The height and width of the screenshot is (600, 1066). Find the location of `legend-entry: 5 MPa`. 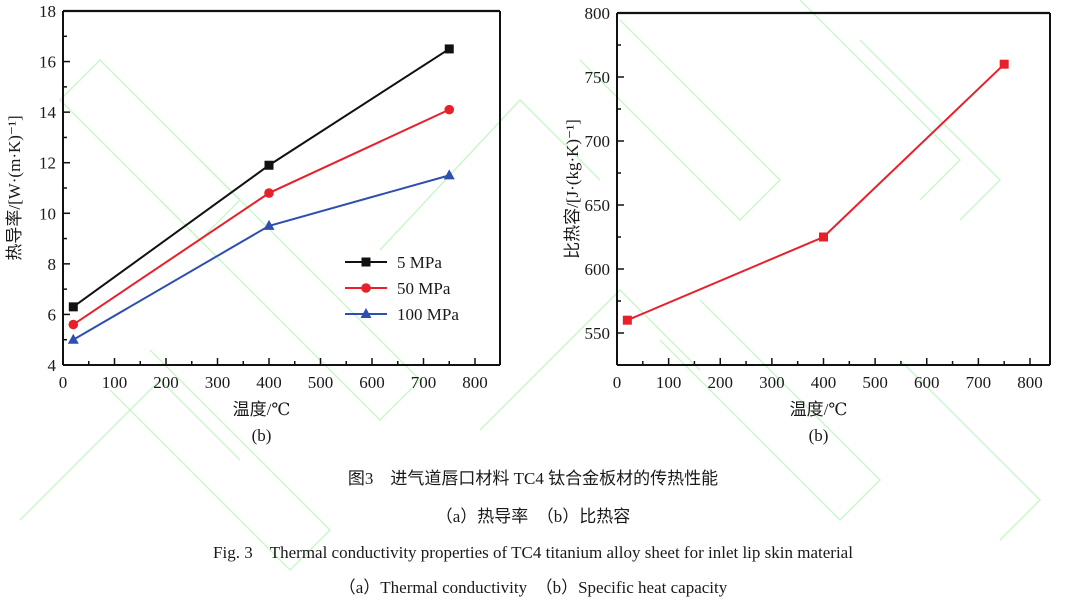

legend-entry: 5 MPa is located at coordinates (419, 262).